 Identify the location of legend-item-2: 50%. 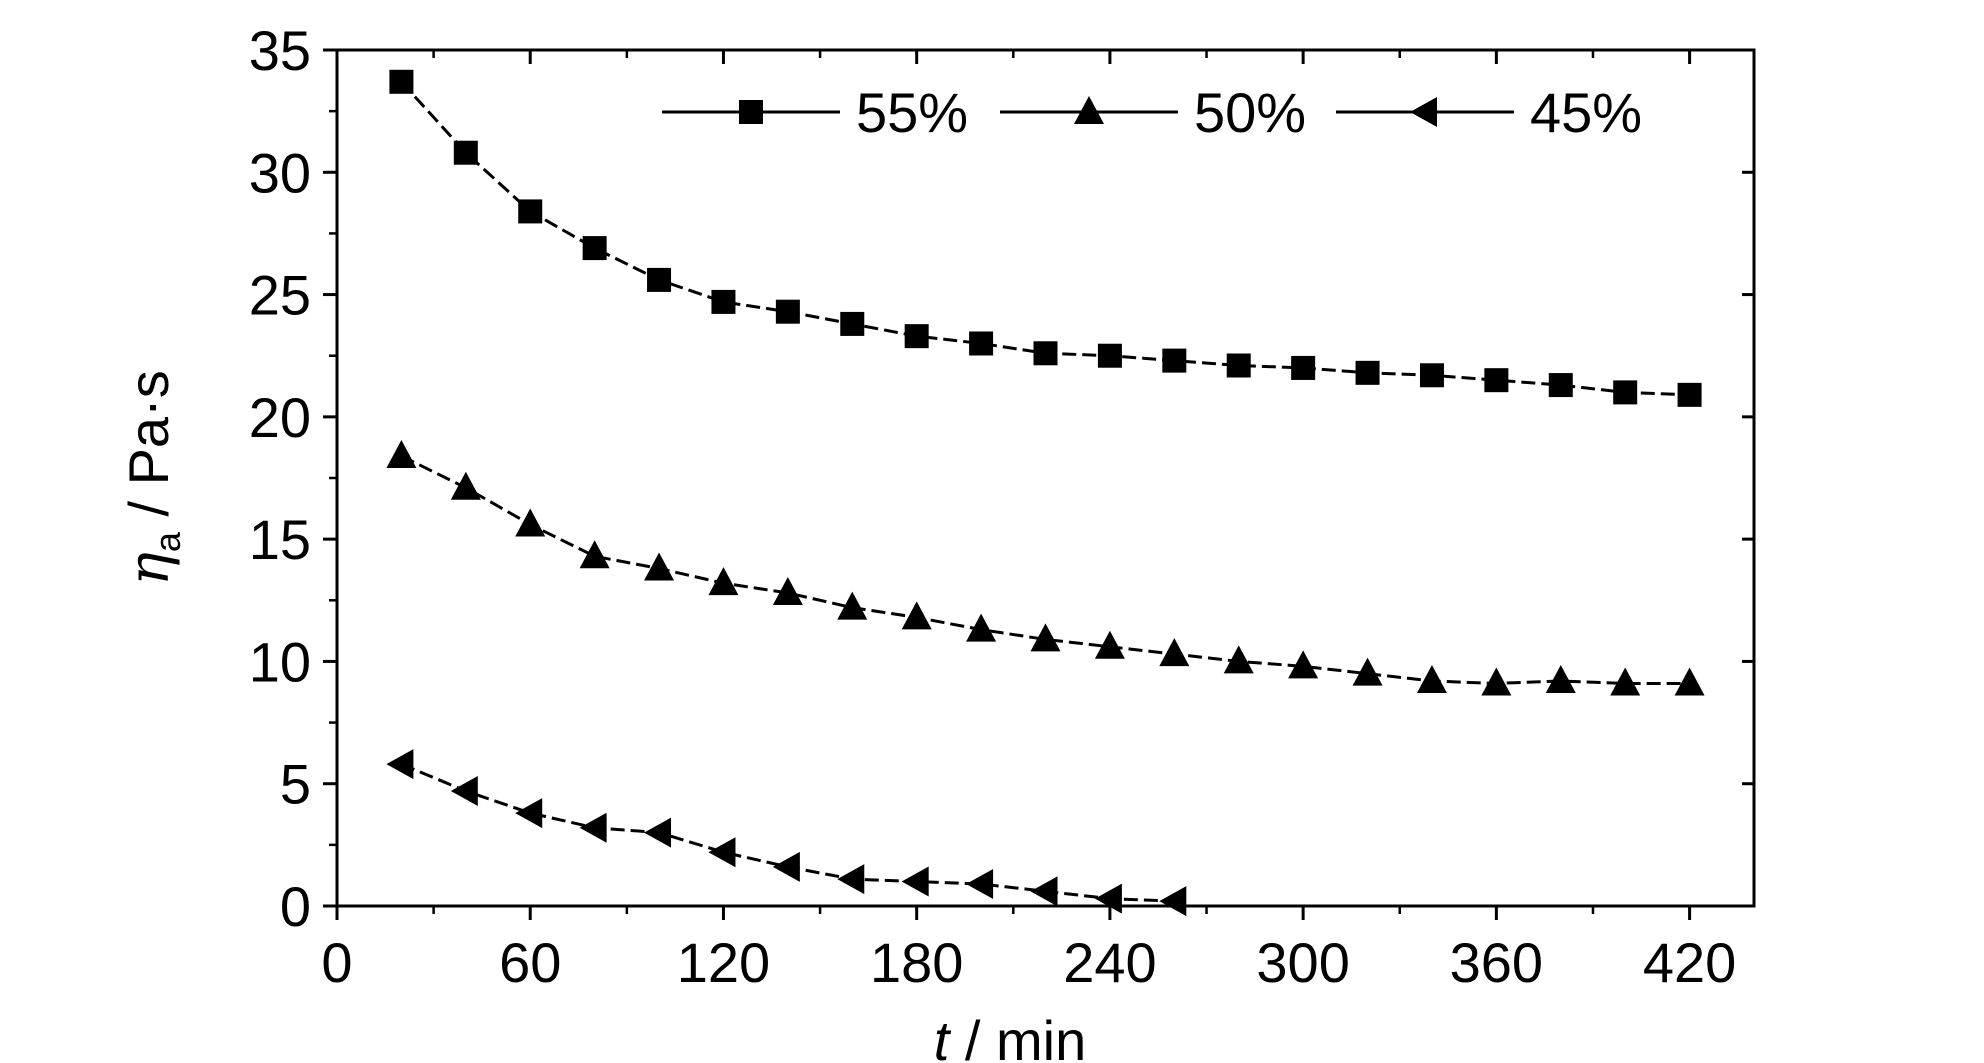
(1153, 112).